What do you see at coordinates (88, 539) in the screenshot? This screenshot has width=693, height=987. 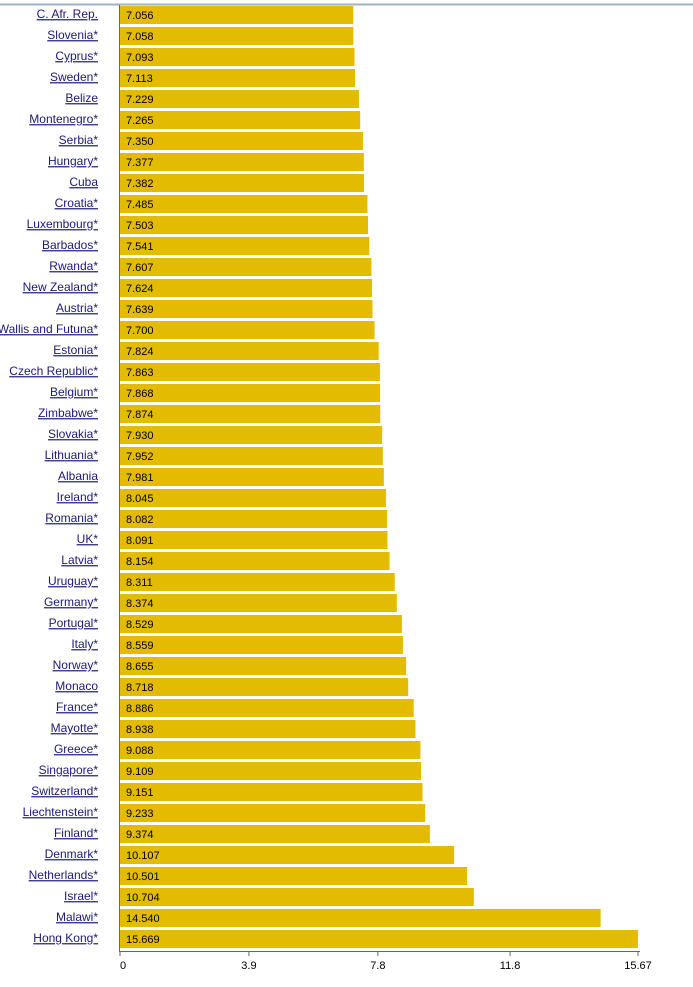 I see `category-link: UK*` at bounding box center [88, 539].